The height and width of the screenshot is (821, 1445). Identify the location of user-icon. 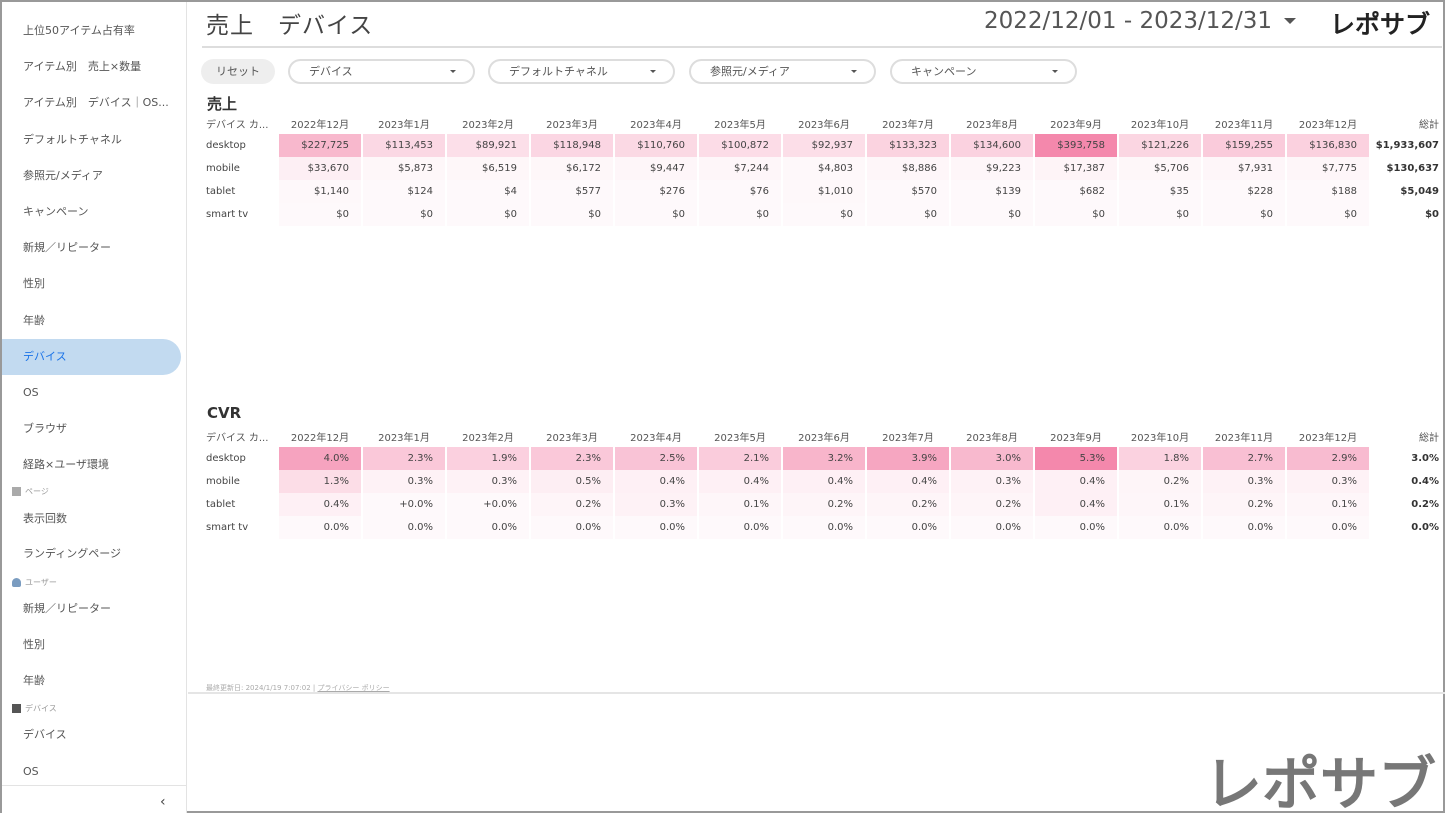
(16, 582).